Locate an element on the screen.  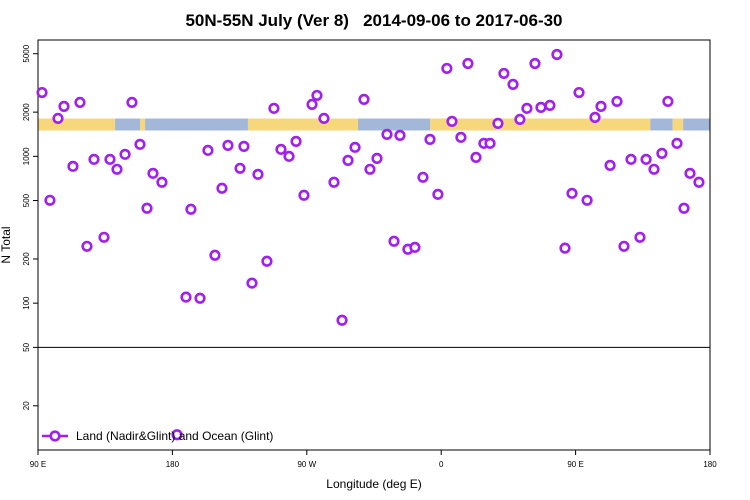
y-tick-label: 50 is located at coordinates (26, 346).